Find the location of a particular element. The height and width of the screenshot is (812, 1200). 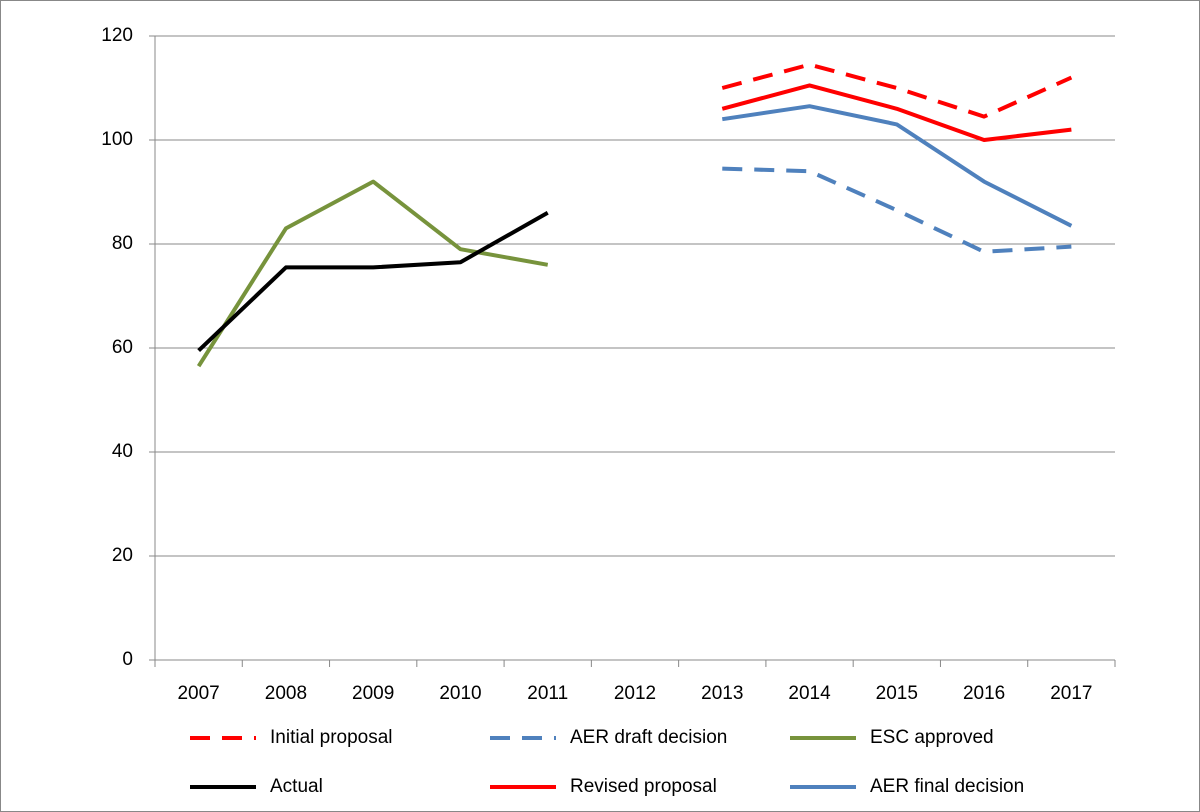

y-tick-label: 120 is located at coordinates (117, 35).